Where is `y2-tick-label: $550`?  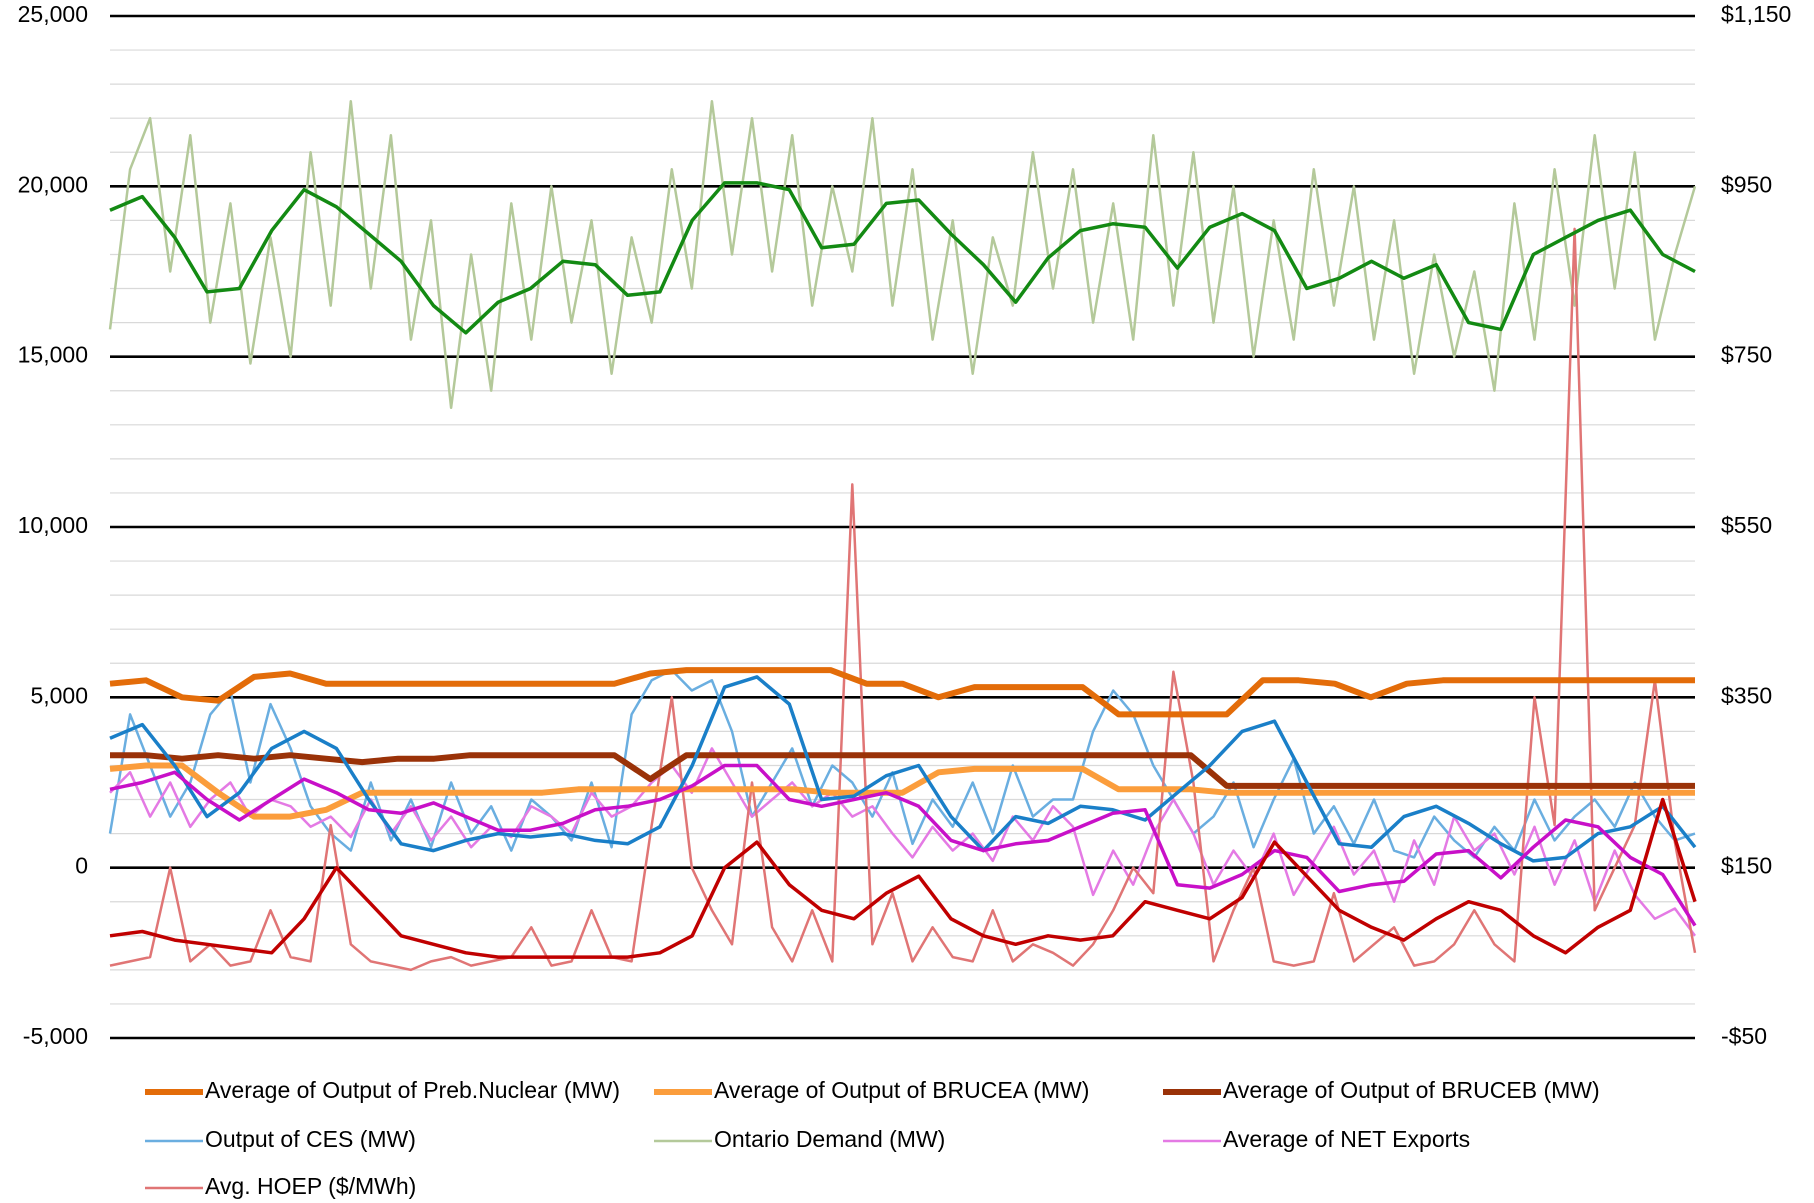
y2-tick-label: $550 is located at coordinates (1746, 525).